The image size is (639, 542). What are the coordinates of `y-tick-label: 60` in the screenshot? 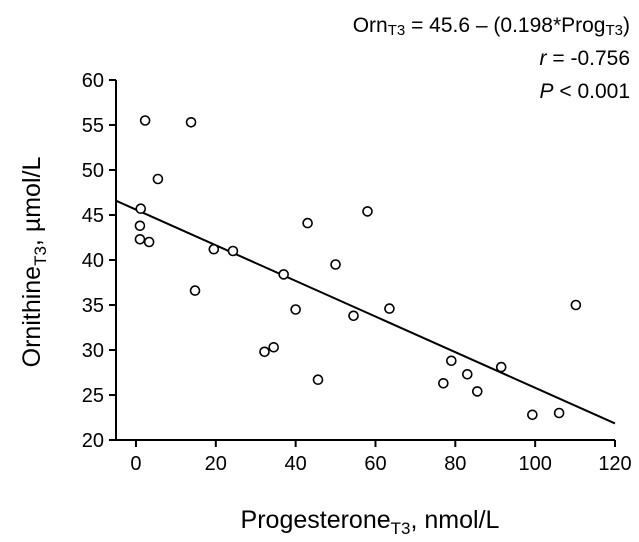 It's located at (93, 81).